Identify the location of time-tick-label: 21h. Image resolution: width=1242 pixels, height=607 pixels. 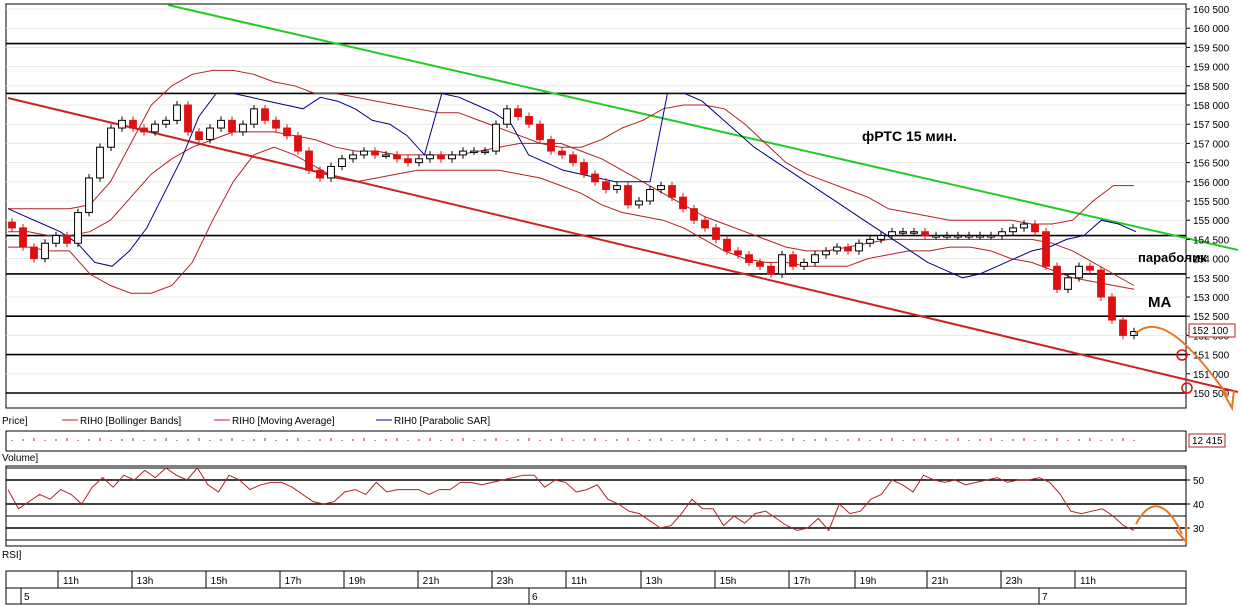
(940, 581).